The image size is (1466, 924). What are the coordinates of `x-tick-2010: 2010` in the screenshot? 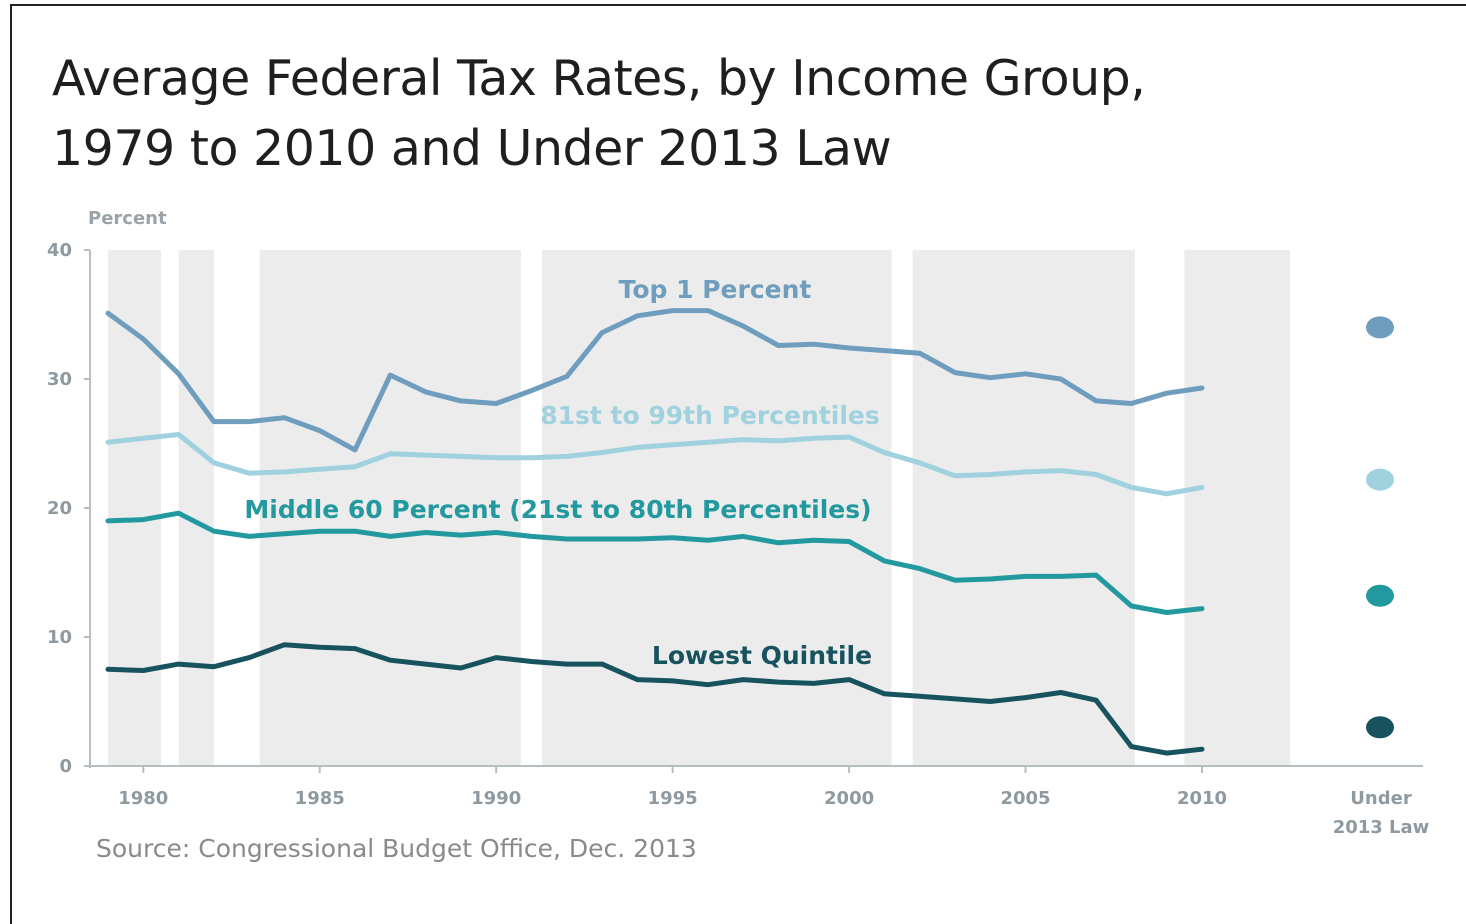 It's located at (1202, 798).